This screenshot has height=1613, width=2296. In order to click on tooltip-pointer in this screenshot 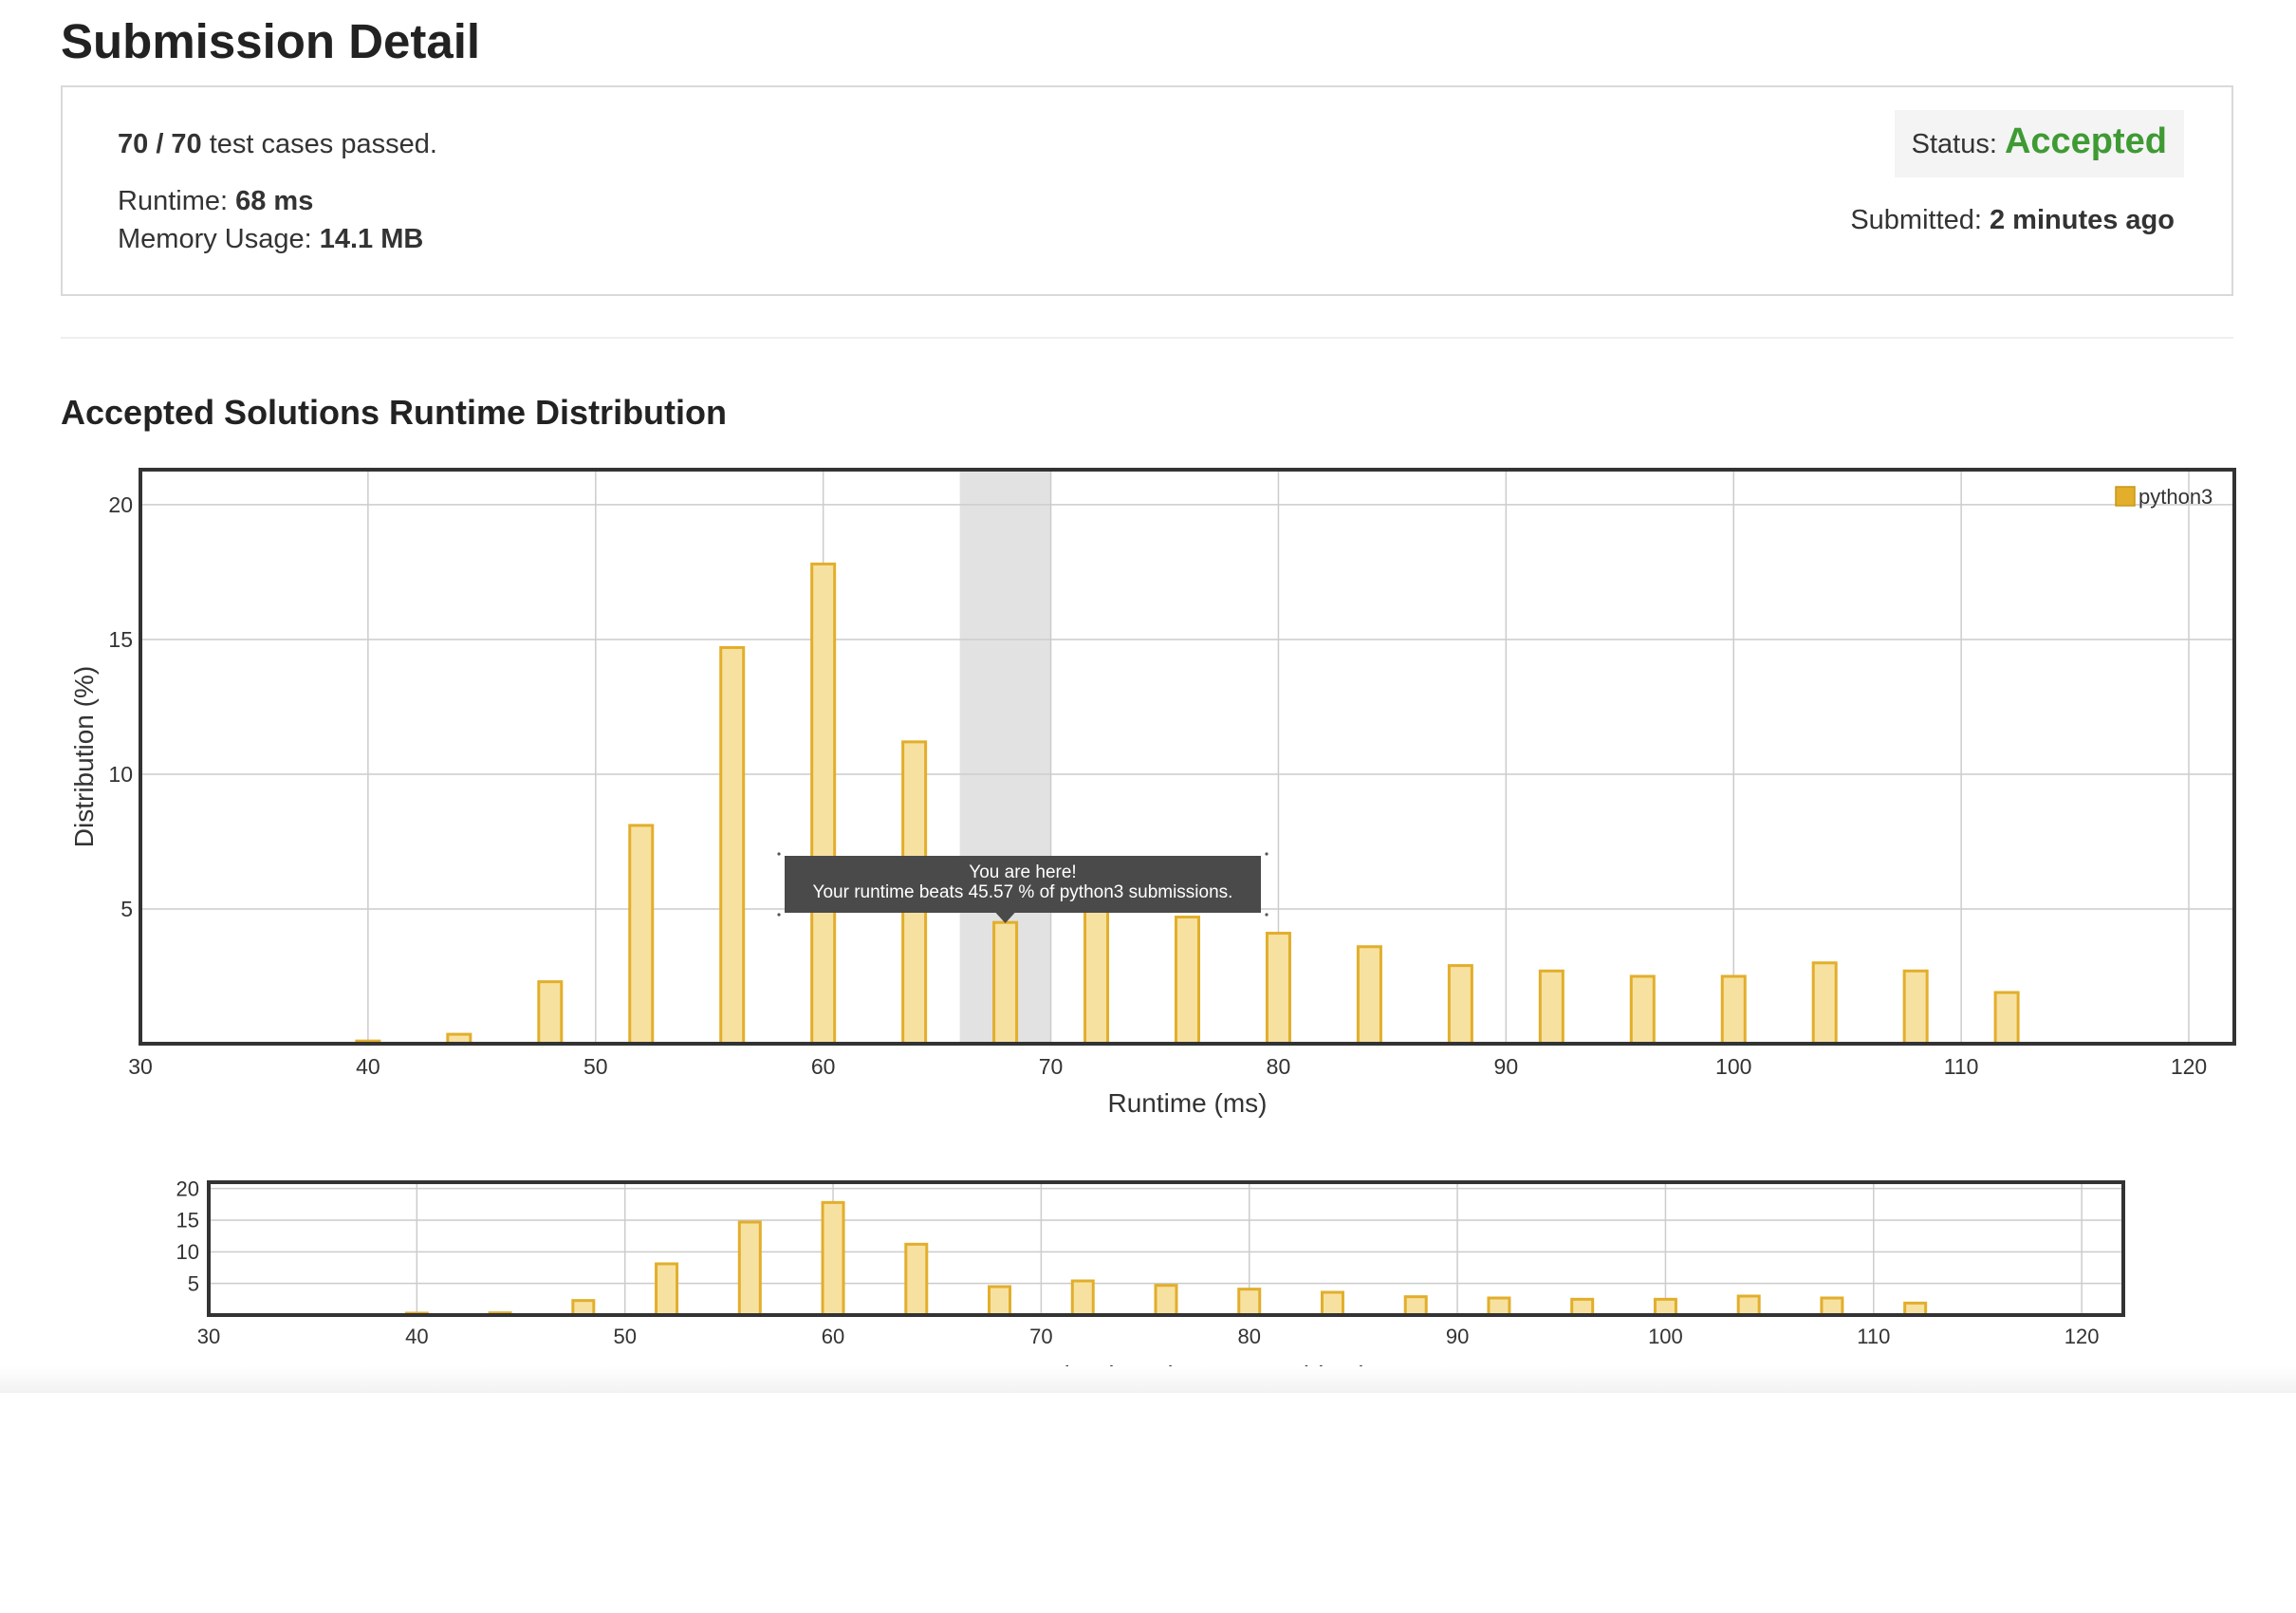, I will do `click(1005, 918)`.